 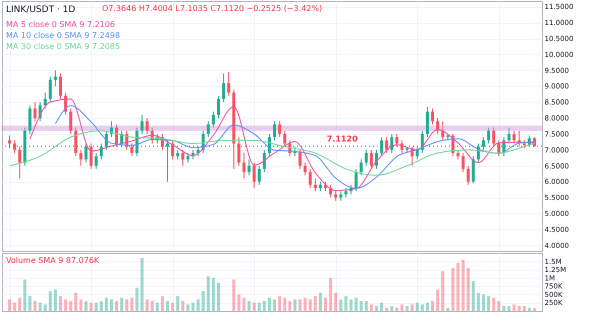 What do you see at coordinates (272, 153) in the screenshot?
I see `line-series` at bounding box center [272, 153].